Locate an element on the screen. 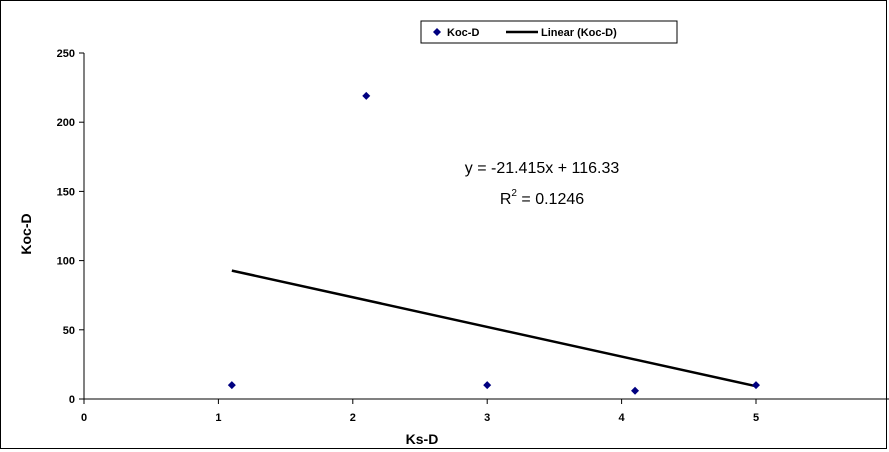 The width and height of the screenshot is (889, 452). y-tick-label: 250 is located at coordinates (66, 54).